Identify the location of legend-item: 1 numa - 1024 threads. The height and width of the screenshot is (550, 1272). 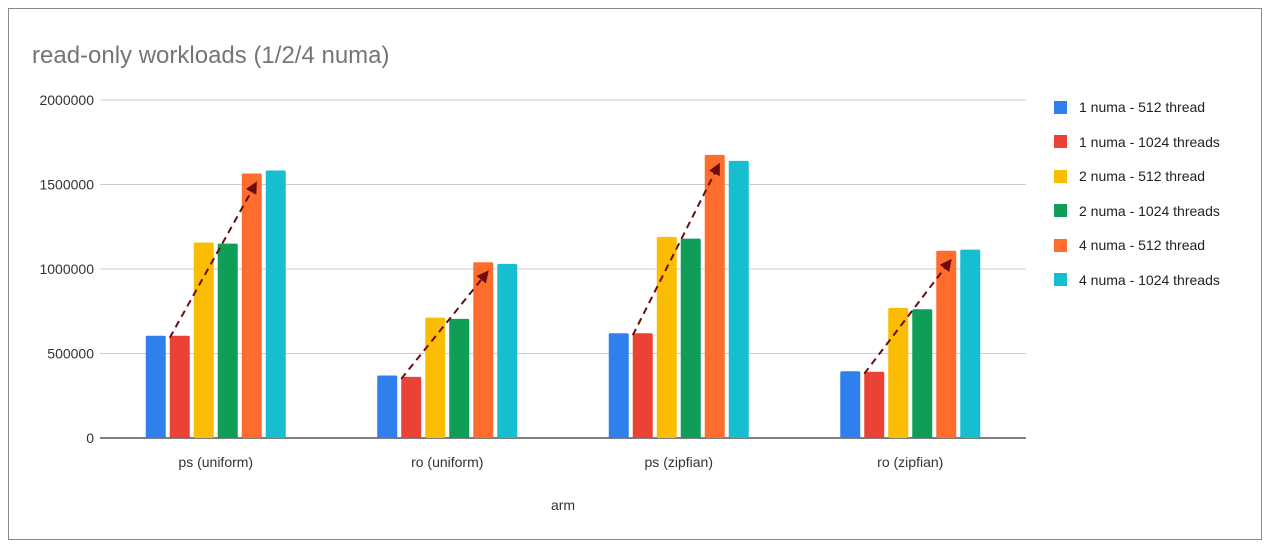
(1137, 142).